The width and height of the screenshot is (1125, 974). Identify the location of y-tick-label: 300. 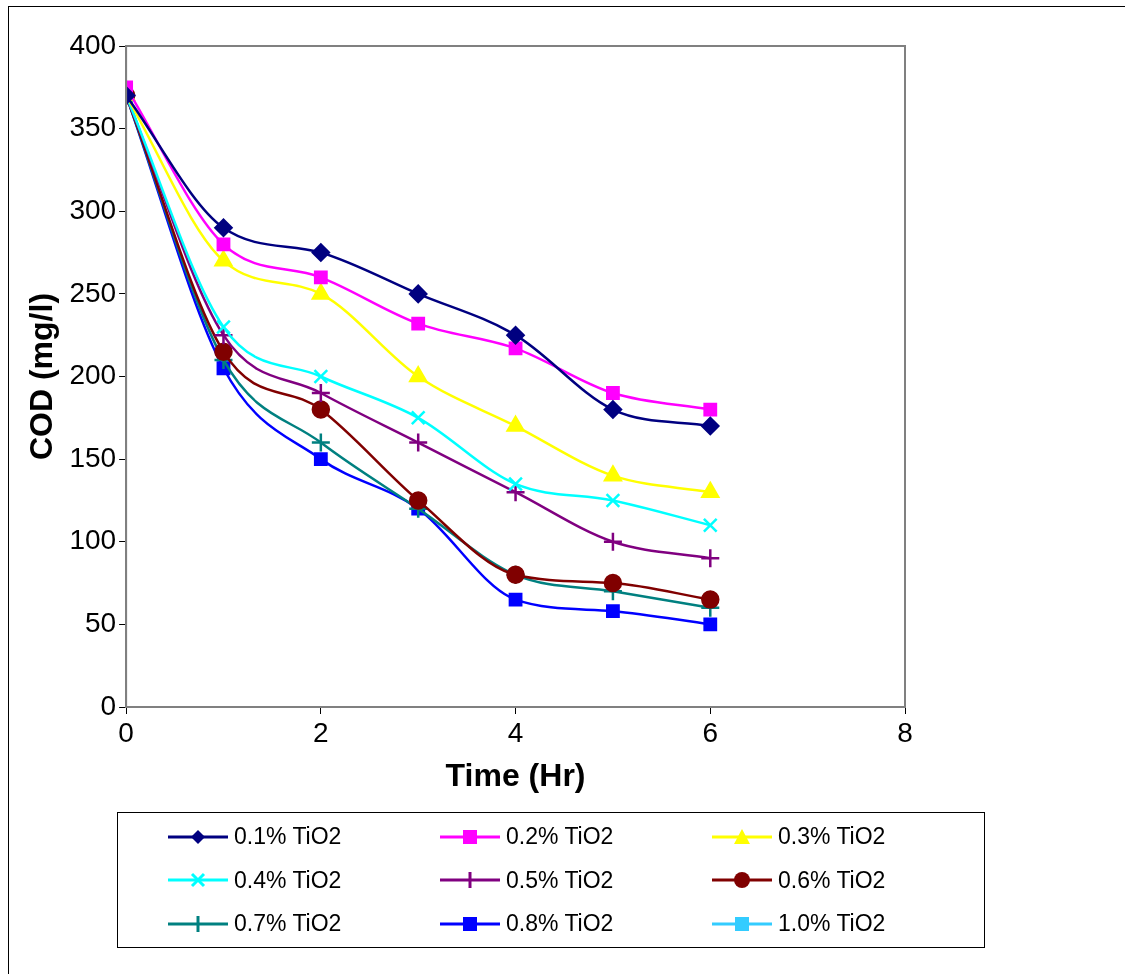
(93, 209).